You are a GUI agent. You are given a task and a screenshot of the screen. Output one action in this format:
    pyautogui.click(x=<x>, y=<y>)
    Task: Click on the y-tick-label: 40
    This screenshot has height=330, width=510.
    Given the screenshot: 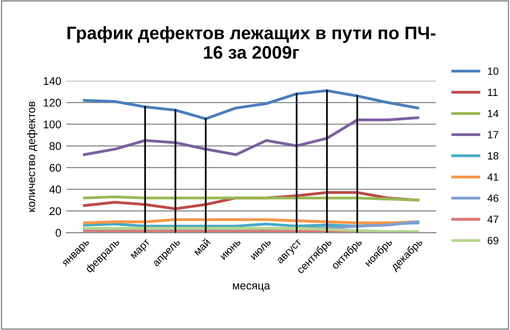 What is the action you would take?
    pyautogui.click(x=55, y=190)
    